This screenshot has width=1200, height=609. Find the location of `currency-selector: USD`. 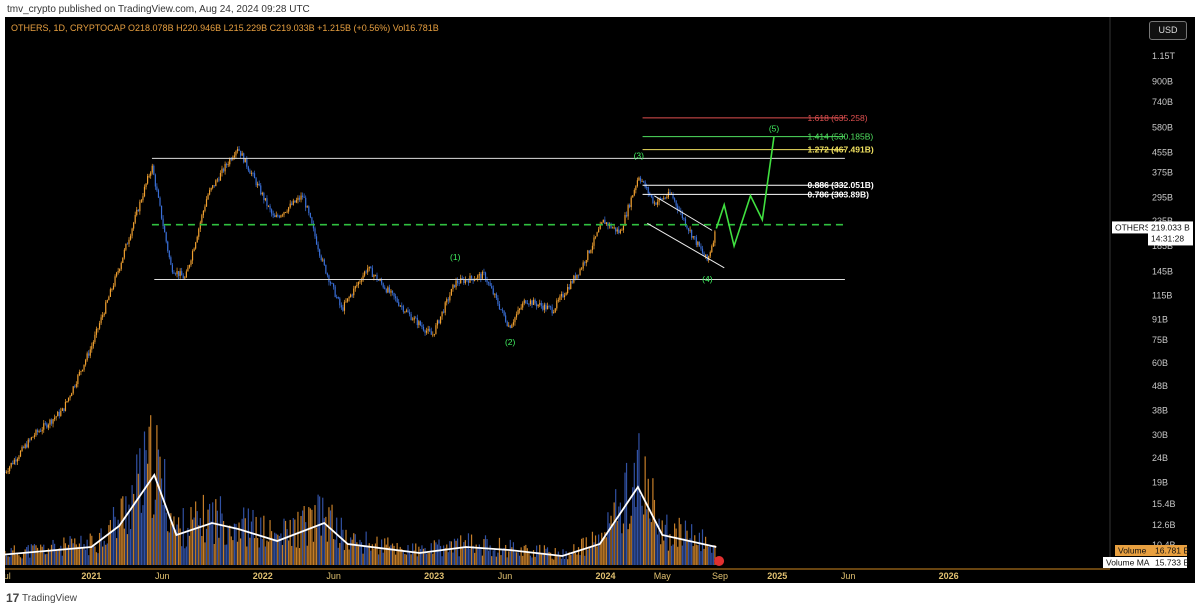

currency-selector: USD is located at coordinates (1168, 30).